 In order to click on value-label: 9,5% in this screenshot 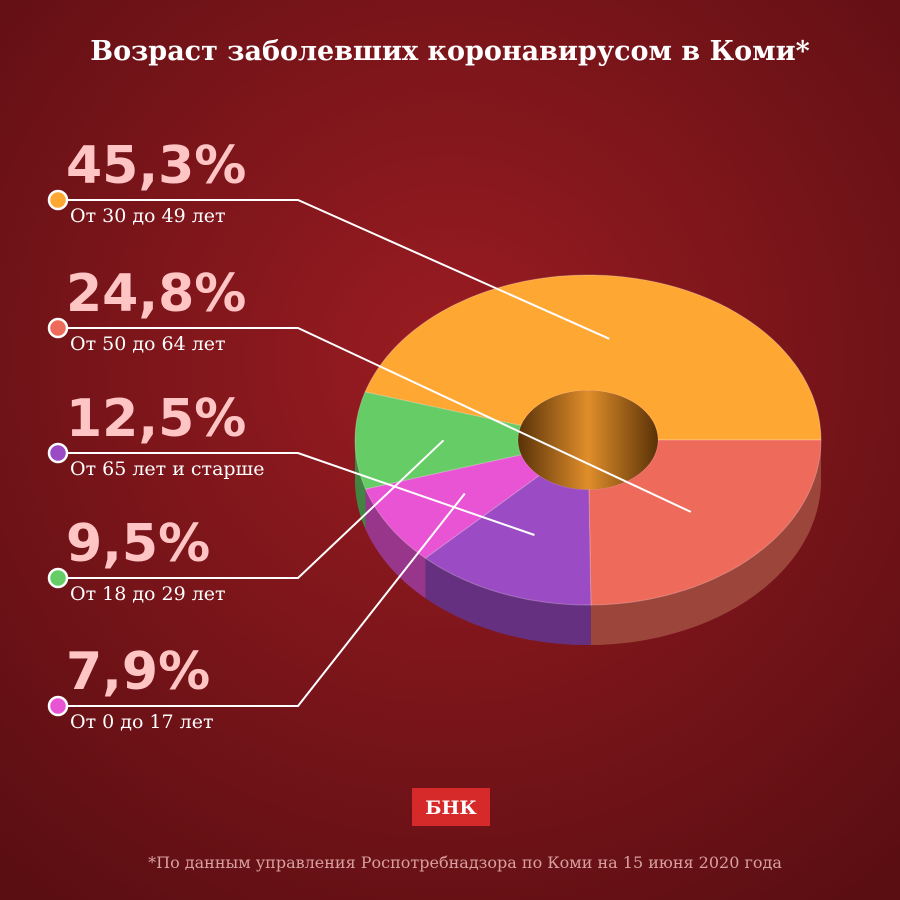, I will do `click(138, 544)`.